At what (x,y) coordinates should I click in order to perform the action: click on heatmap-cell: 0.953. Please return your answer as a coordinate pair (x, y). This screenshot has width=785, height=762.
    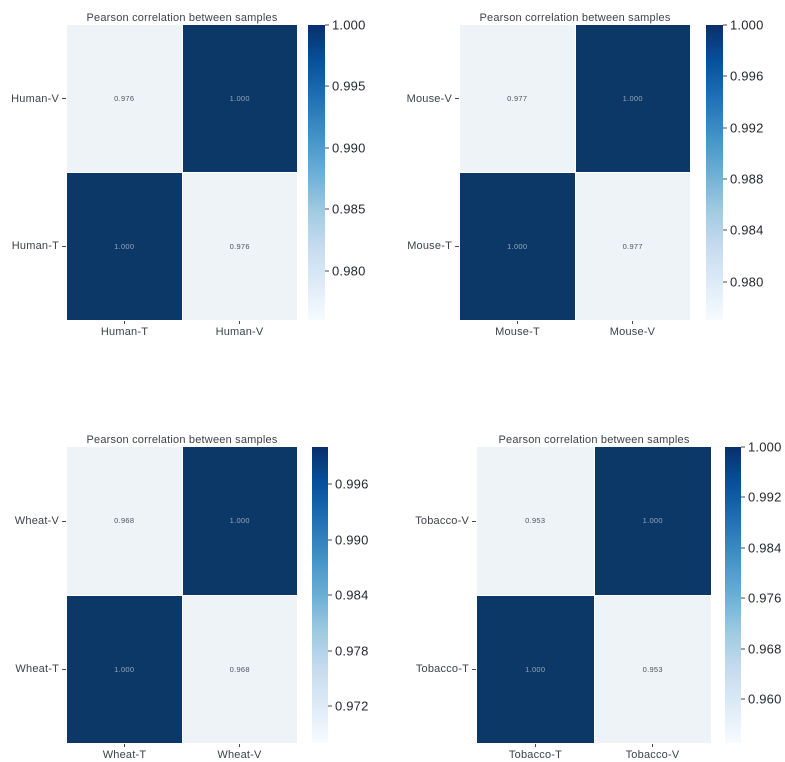
    Looking at the image, I should click on (535, 521).